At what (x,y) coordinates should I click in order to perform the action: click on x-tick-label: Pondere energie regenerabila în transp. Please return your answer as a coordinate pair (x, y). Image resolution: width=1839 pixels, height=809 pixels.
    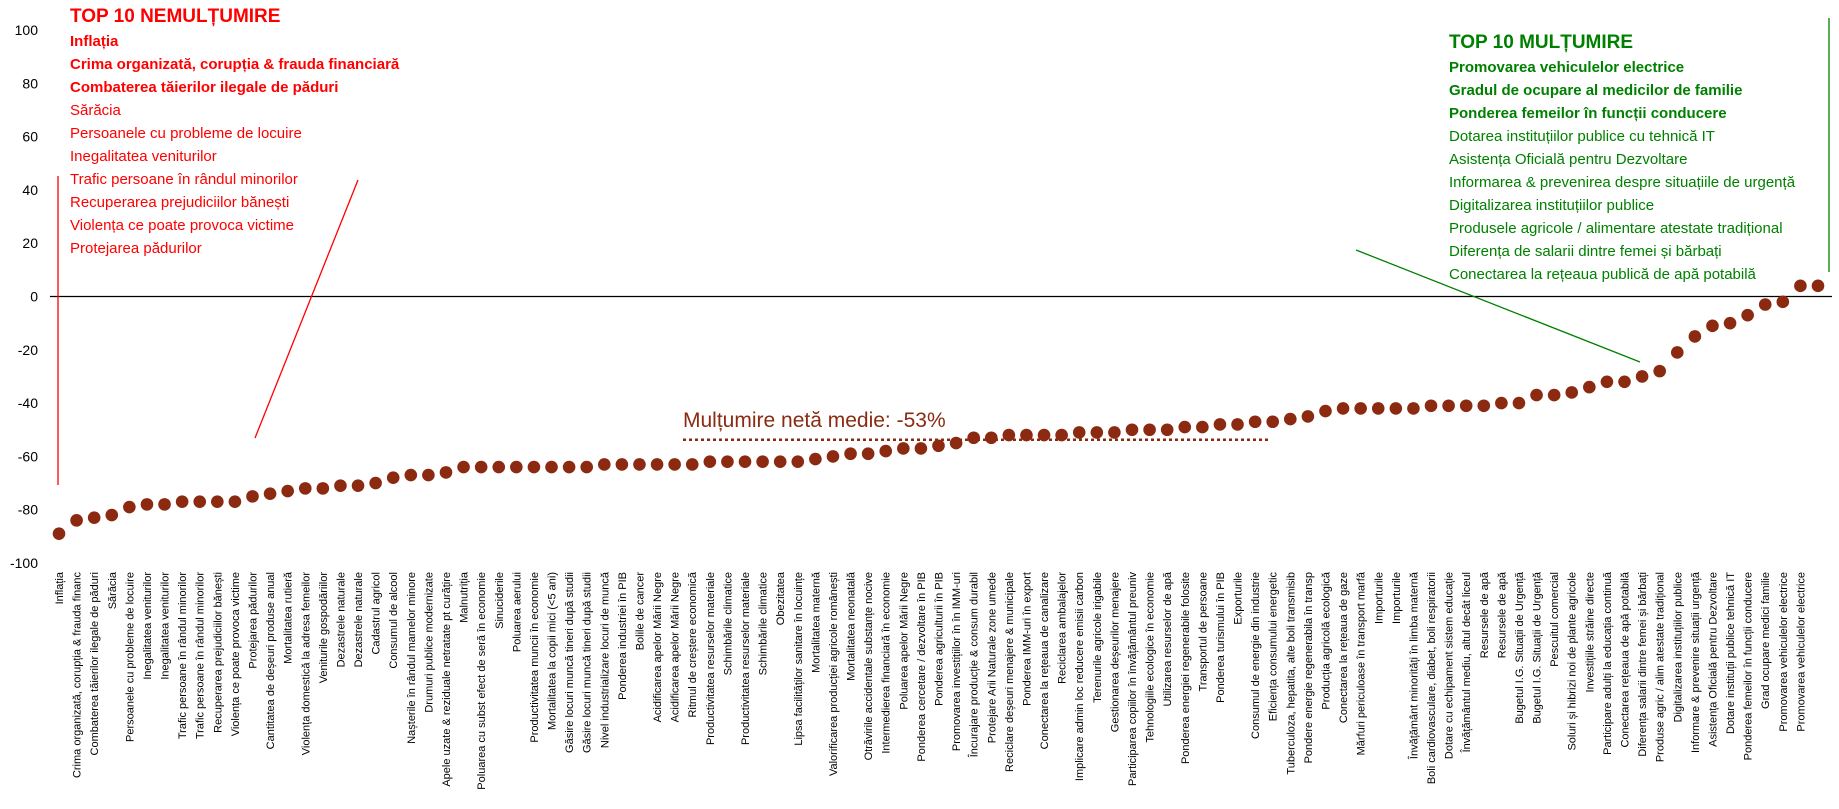
    Looking at the image, I should click on (1309, 667).